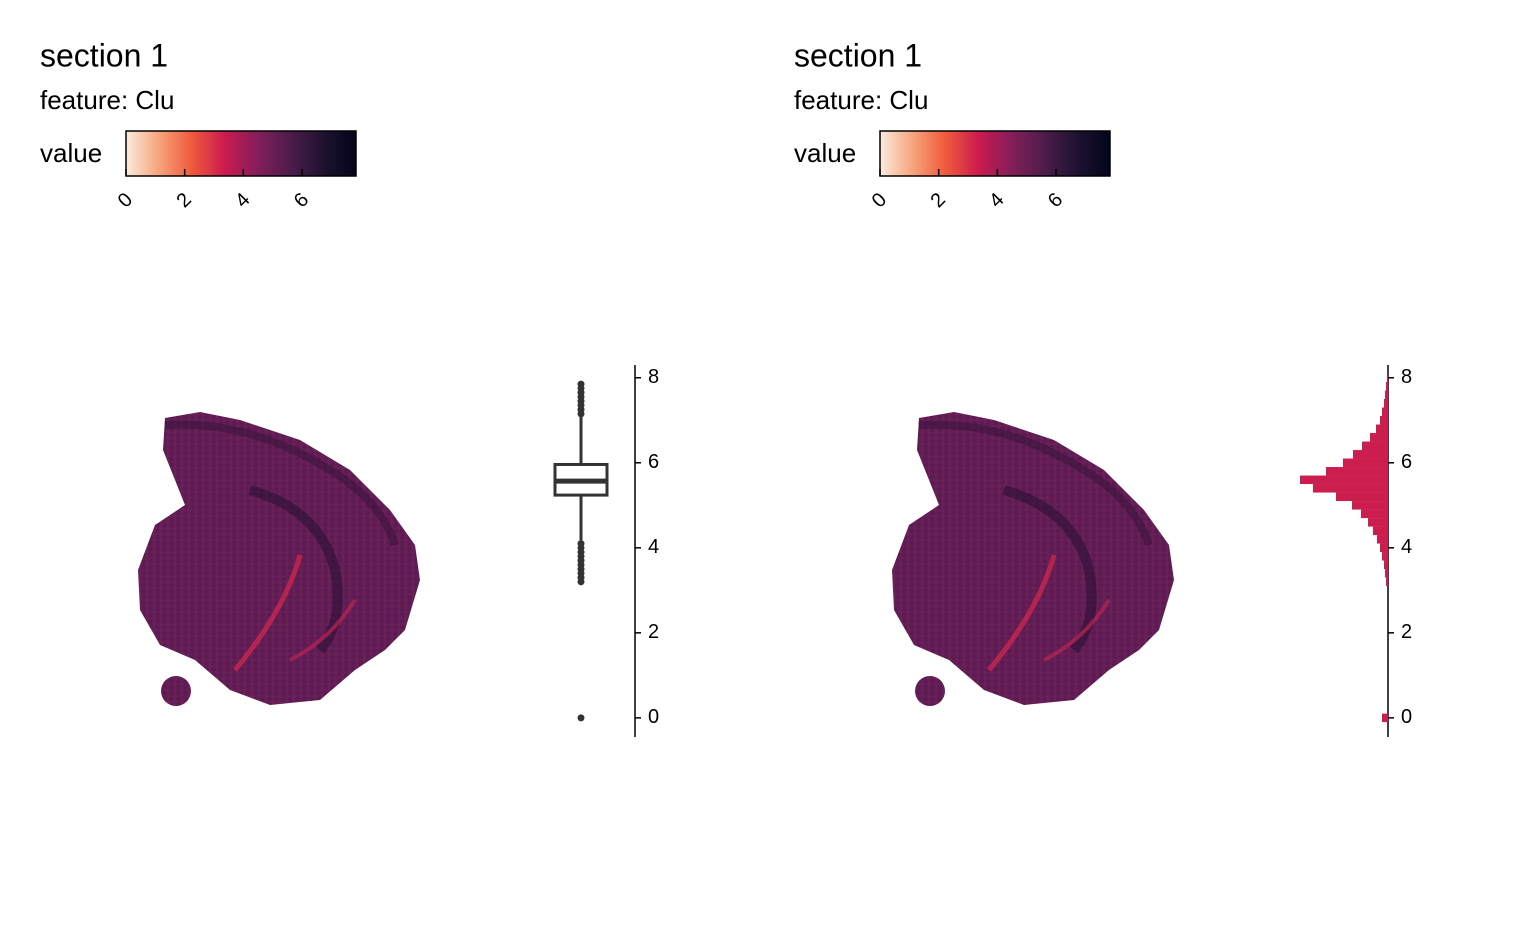 The image size is (1536, 926). I want to click on box-panel: 0 2 4 6 8, so click(606, 551).